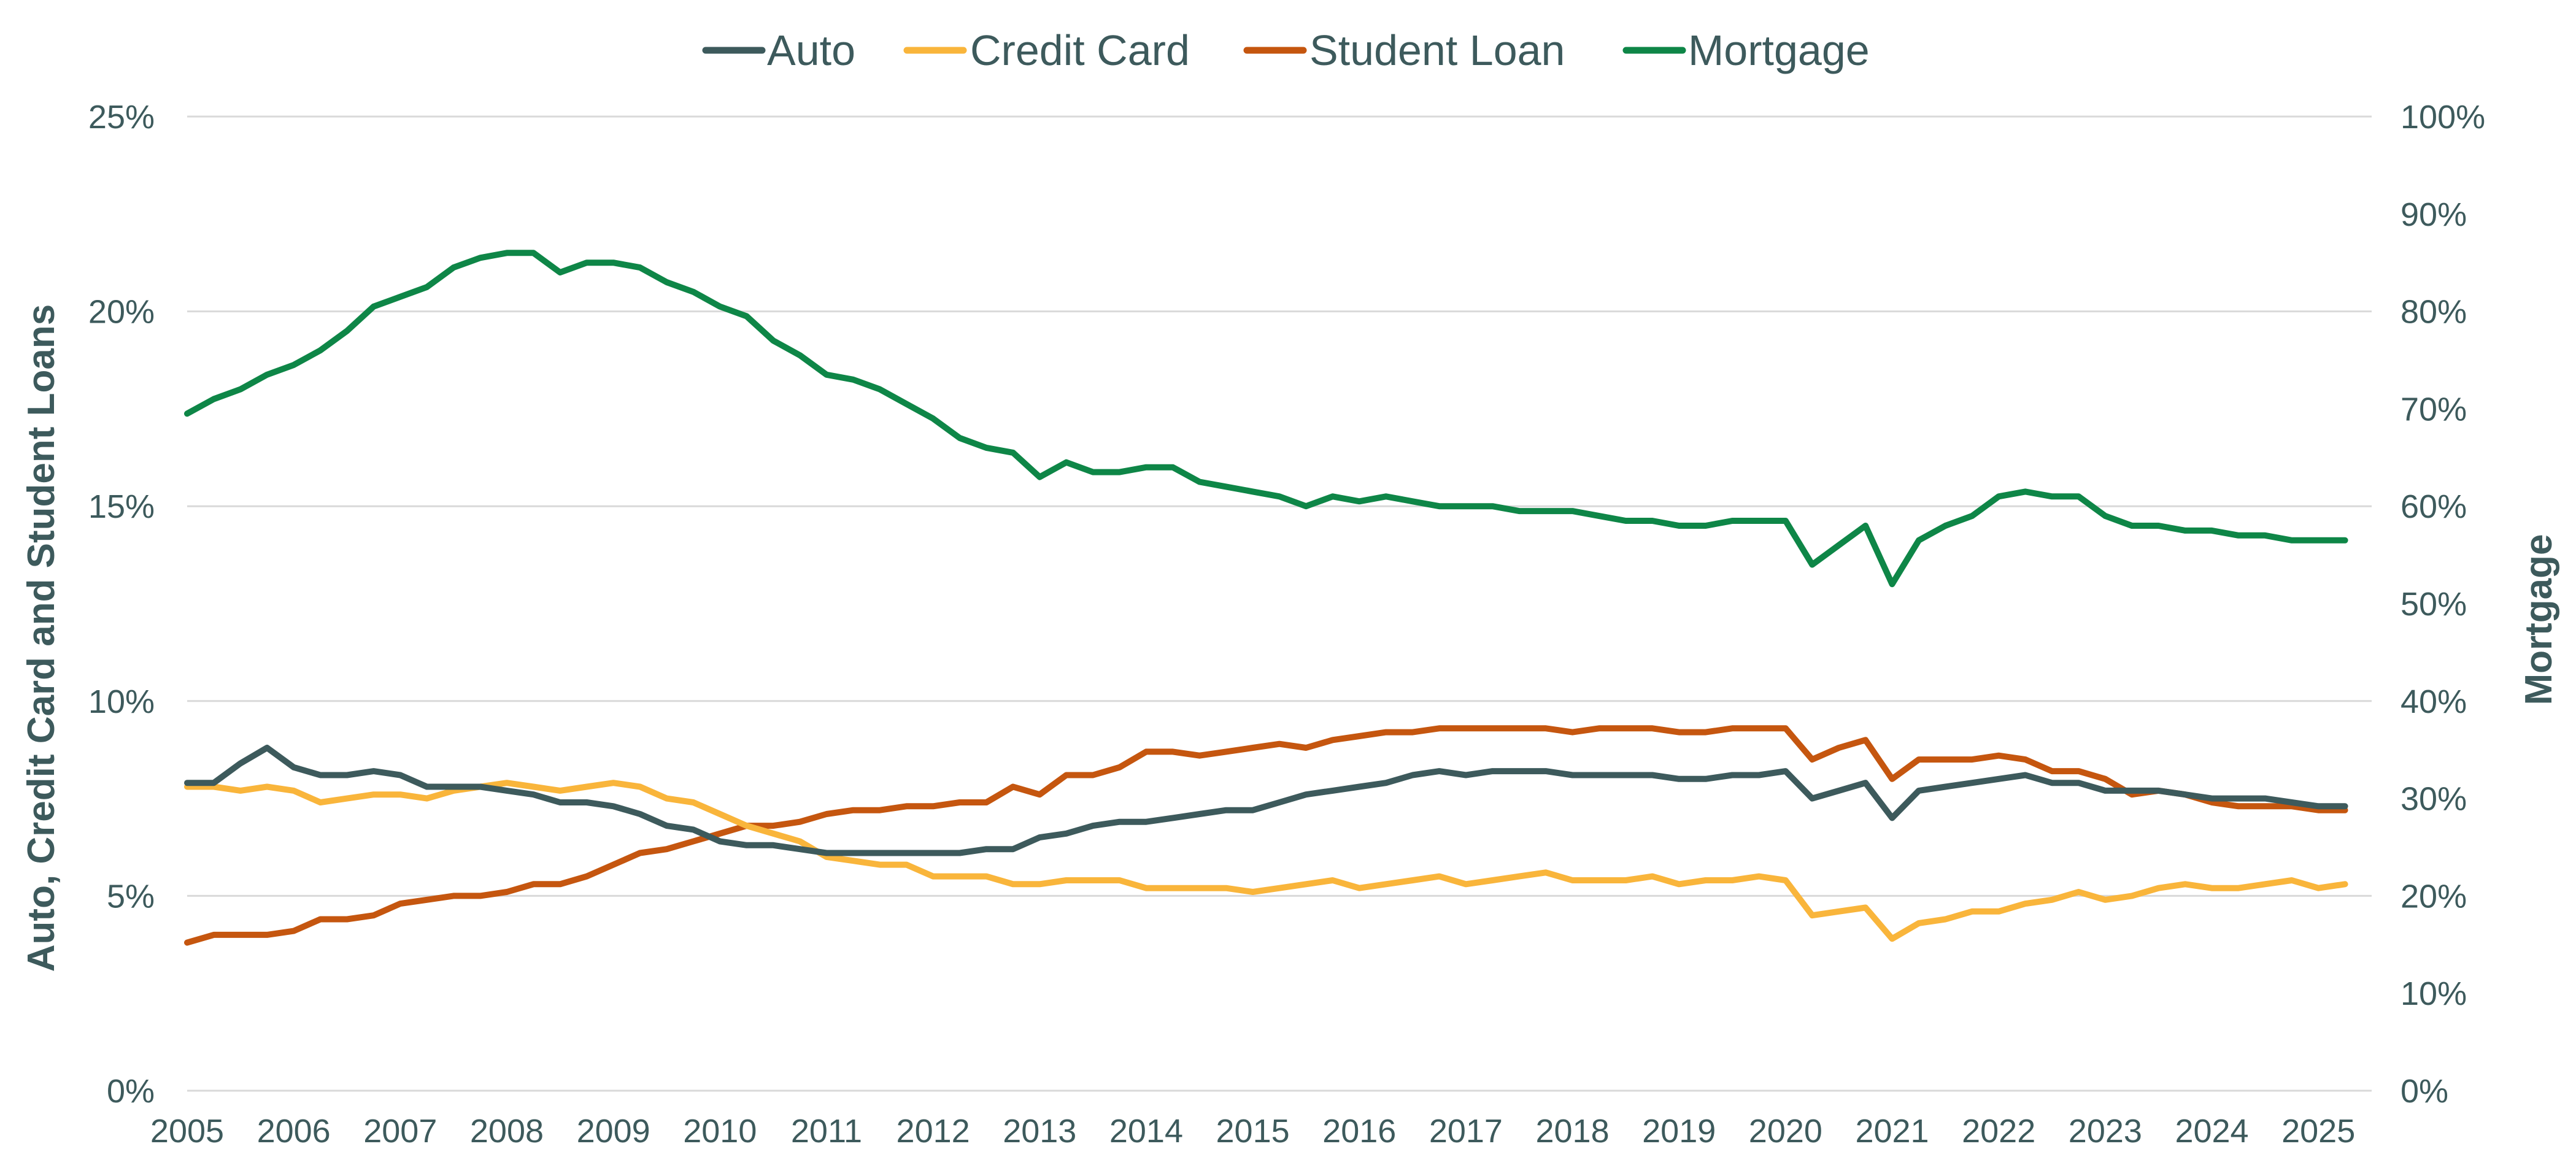  I want to click on x-tick-label: 2011, so click(826, 1131).